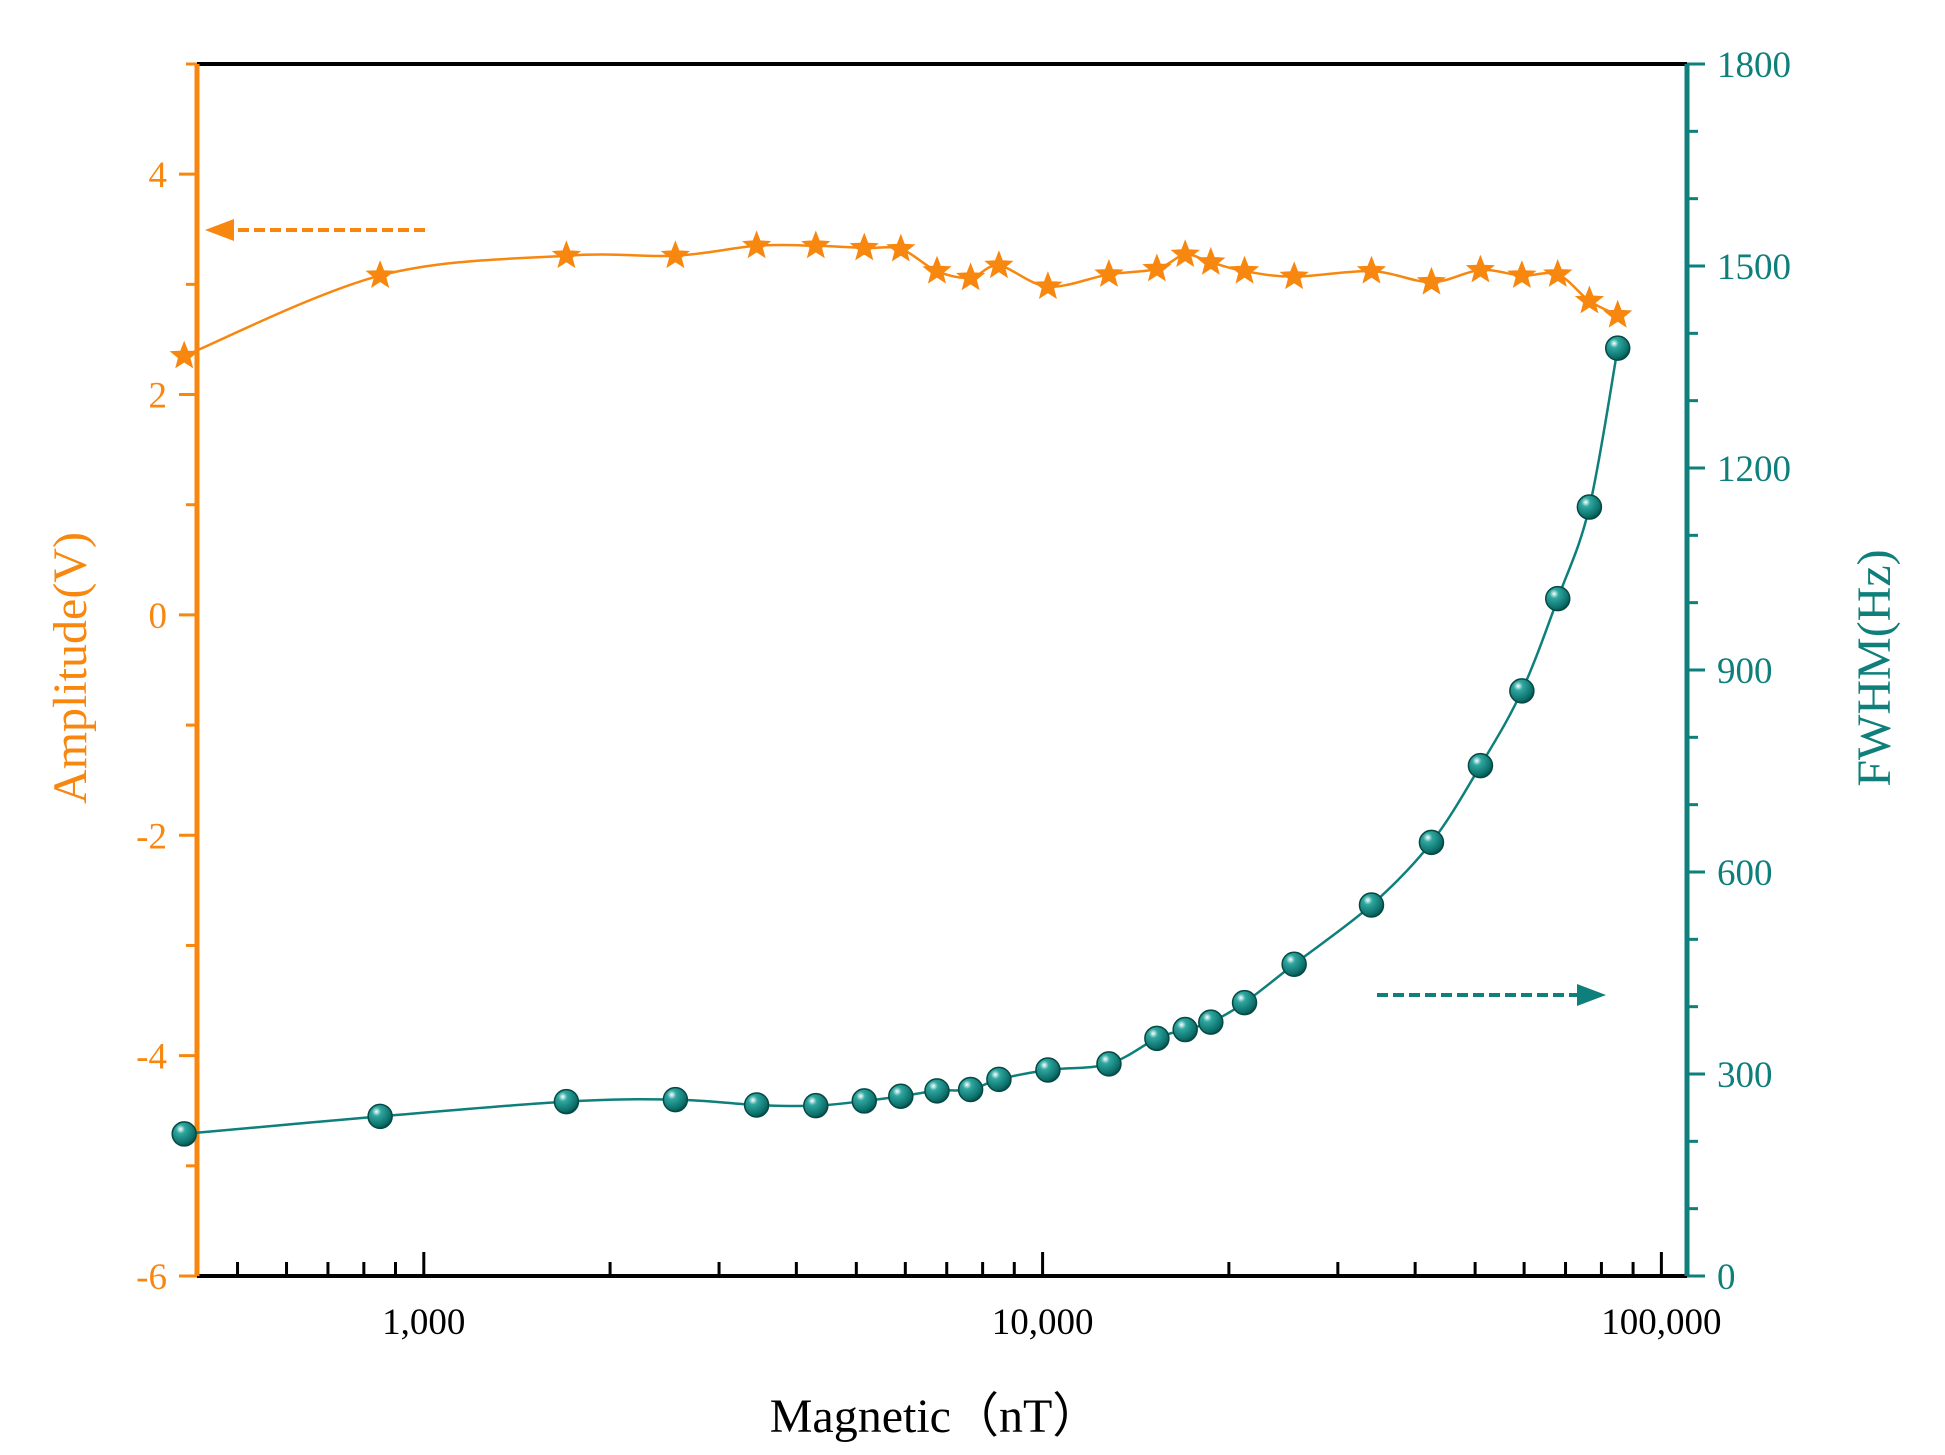  Describe the element at coordinates (1754, 65) in the screenshot. I see `right-y-tick-label: 1800` at that location.